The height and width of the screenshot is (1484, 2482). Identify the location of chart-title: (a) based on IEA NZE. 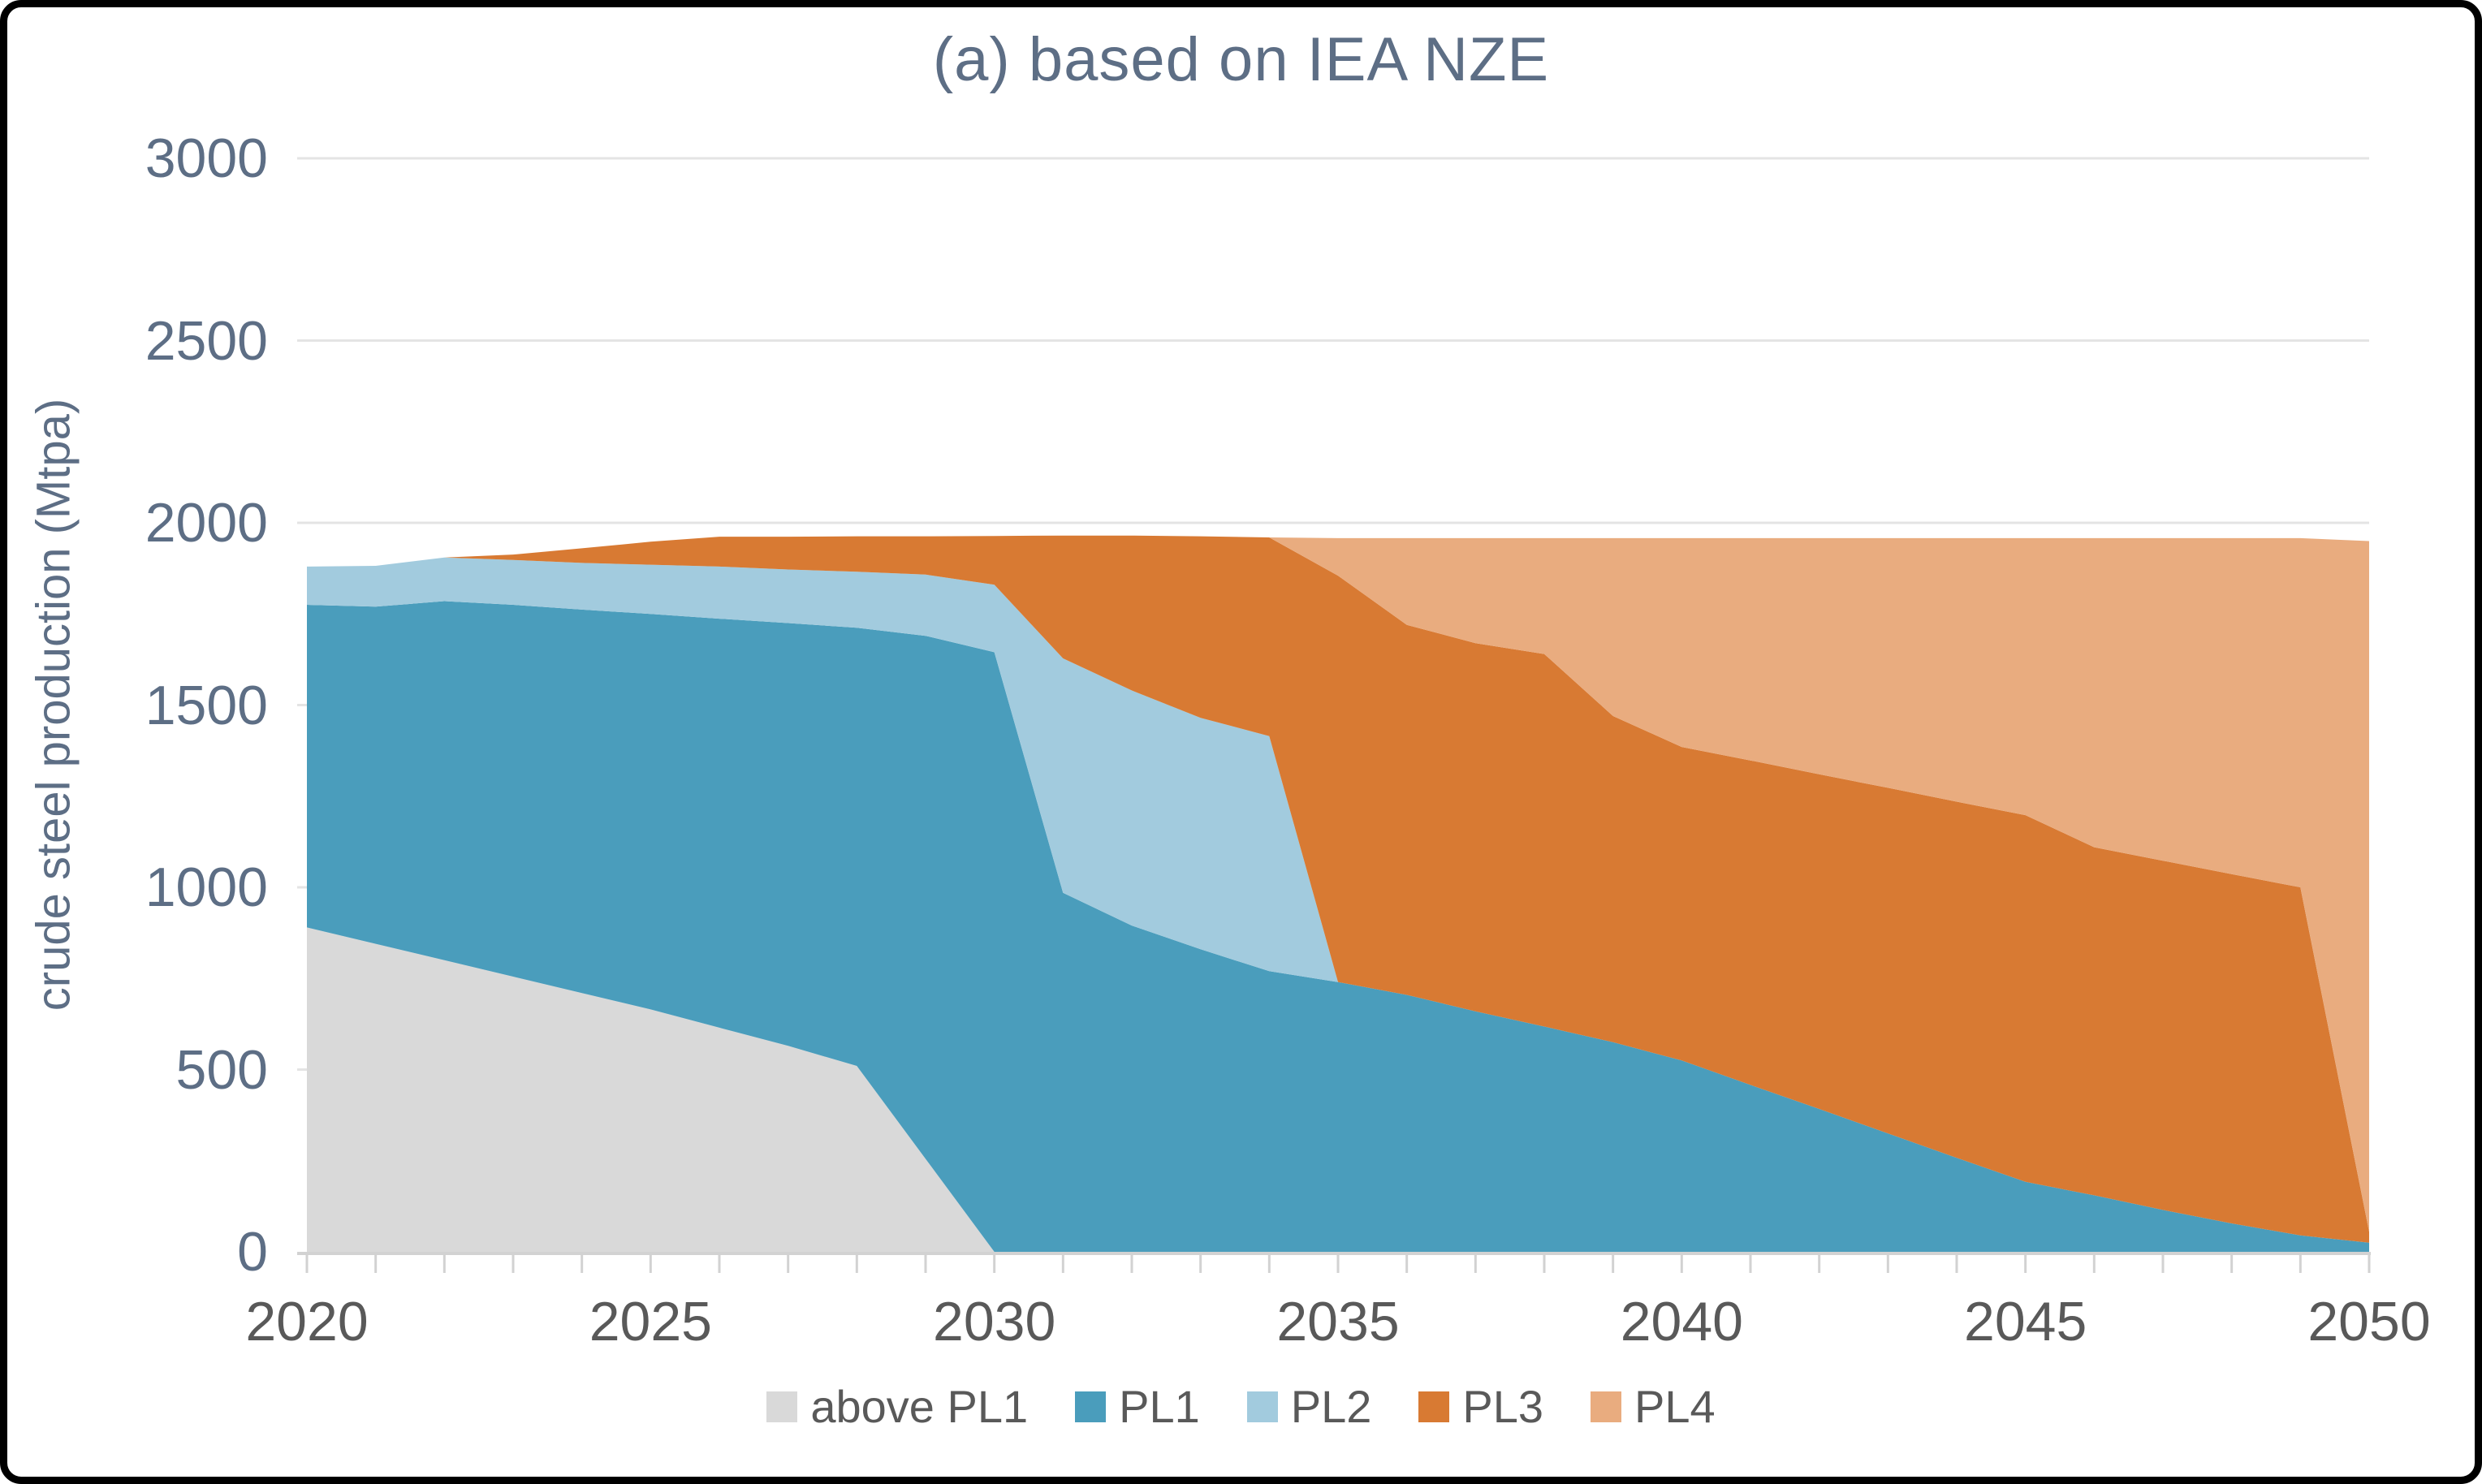
(1241, 59).